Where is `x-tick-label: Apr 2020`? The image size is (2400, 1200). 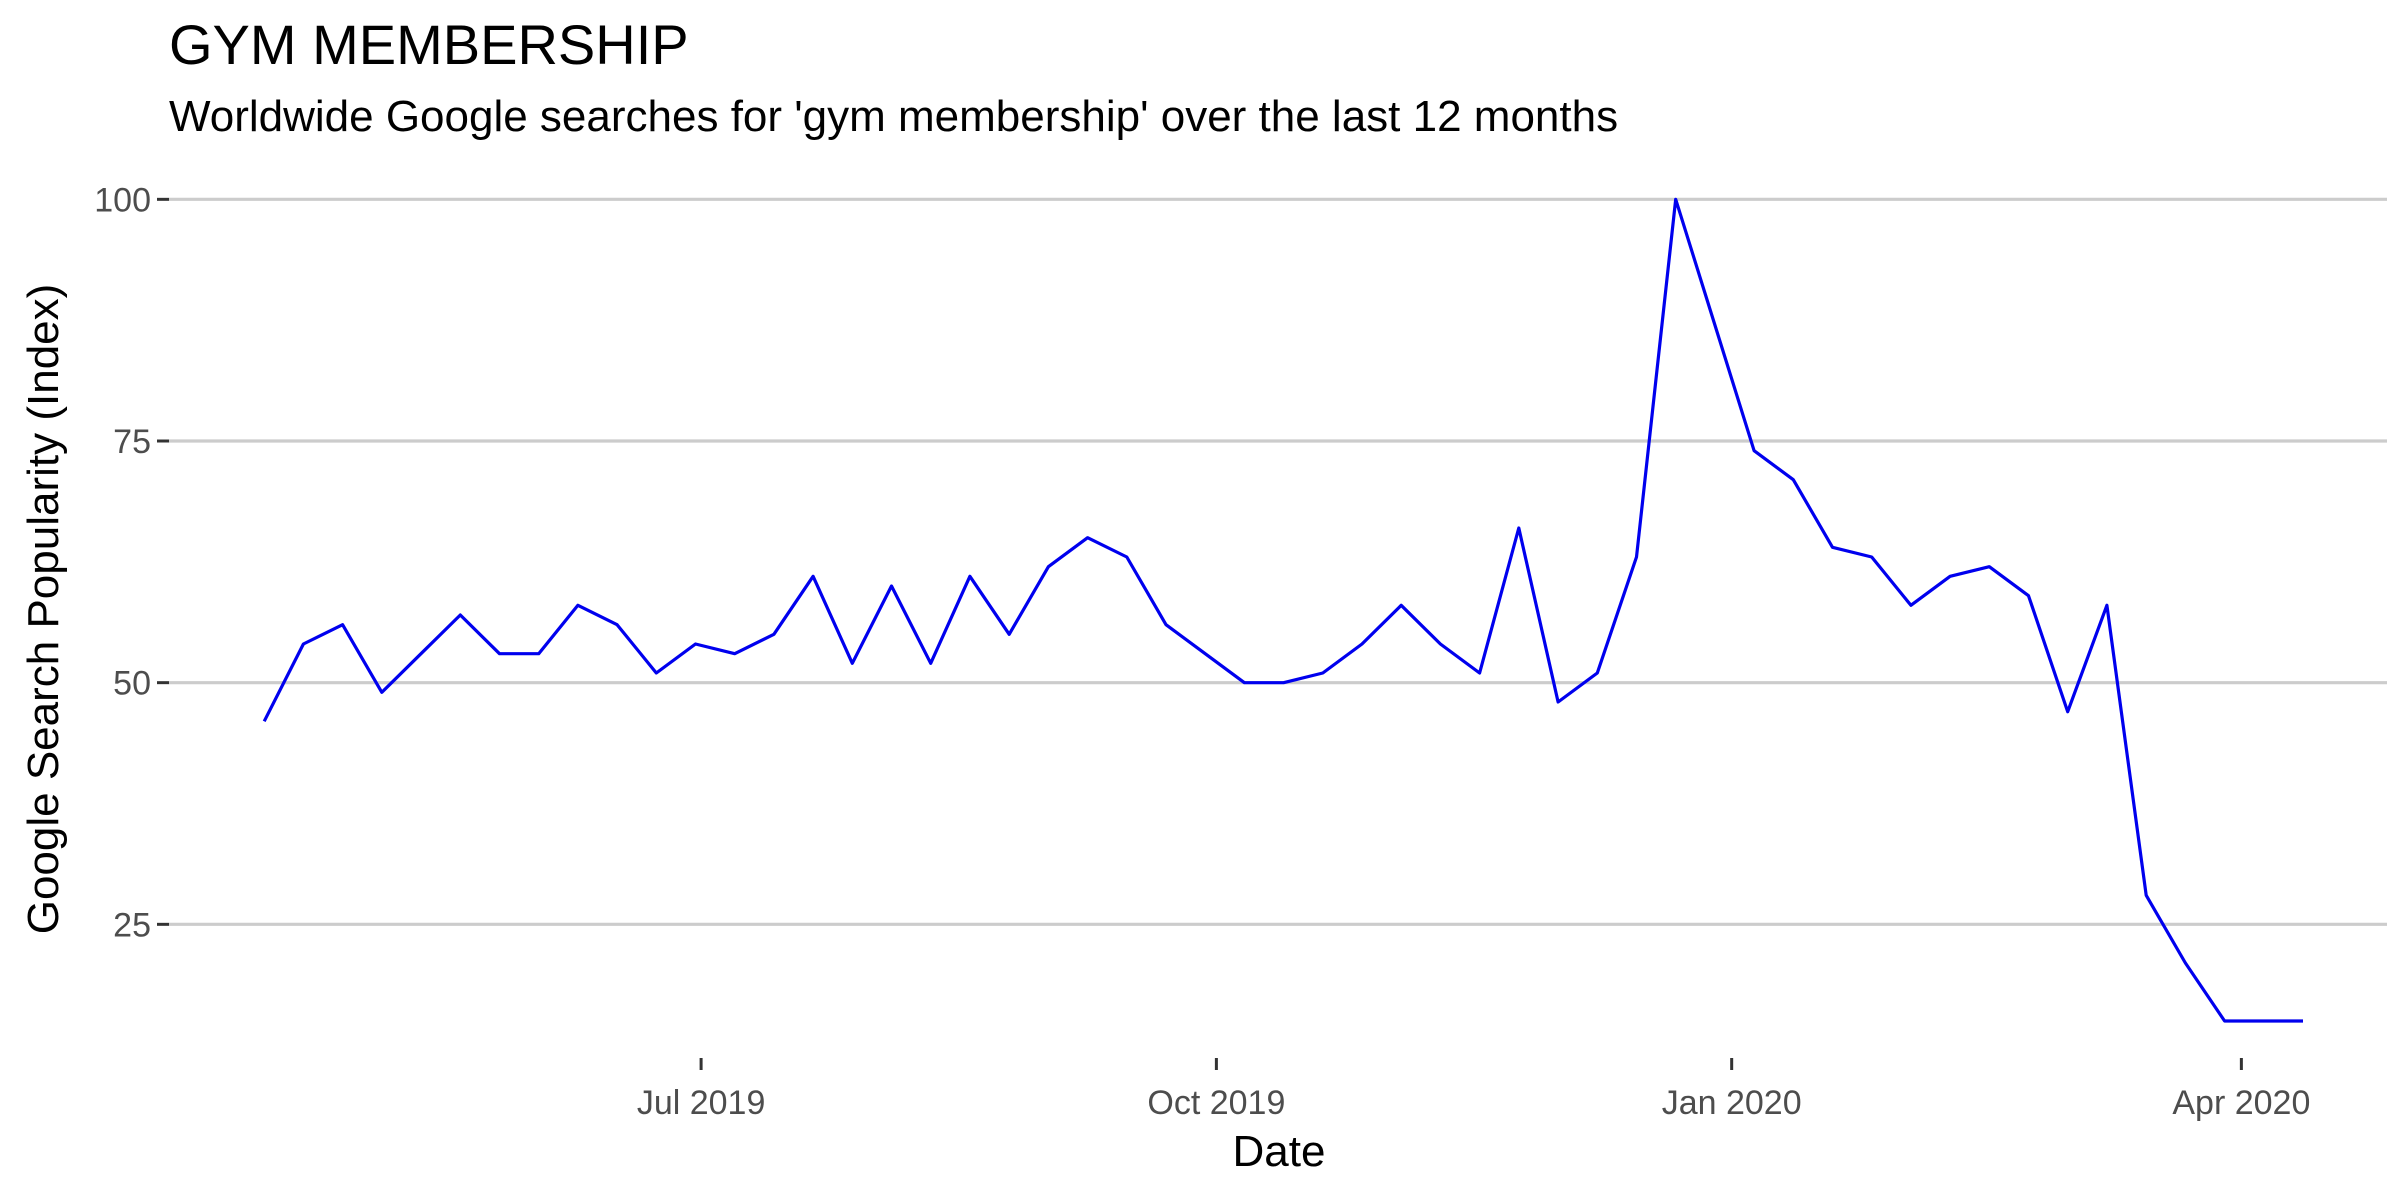 x-tick-label: Apr 2020 is located at coordinates (2241, 1103).